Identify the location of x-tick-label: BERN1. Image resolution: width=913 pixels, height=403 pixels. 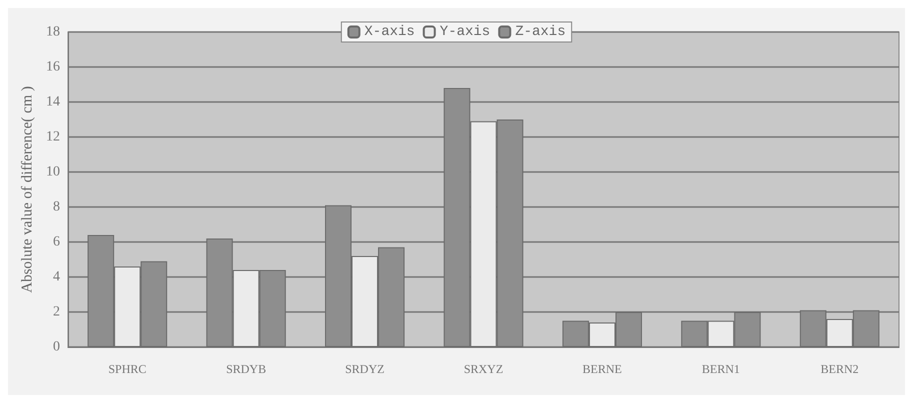
(721, 369).